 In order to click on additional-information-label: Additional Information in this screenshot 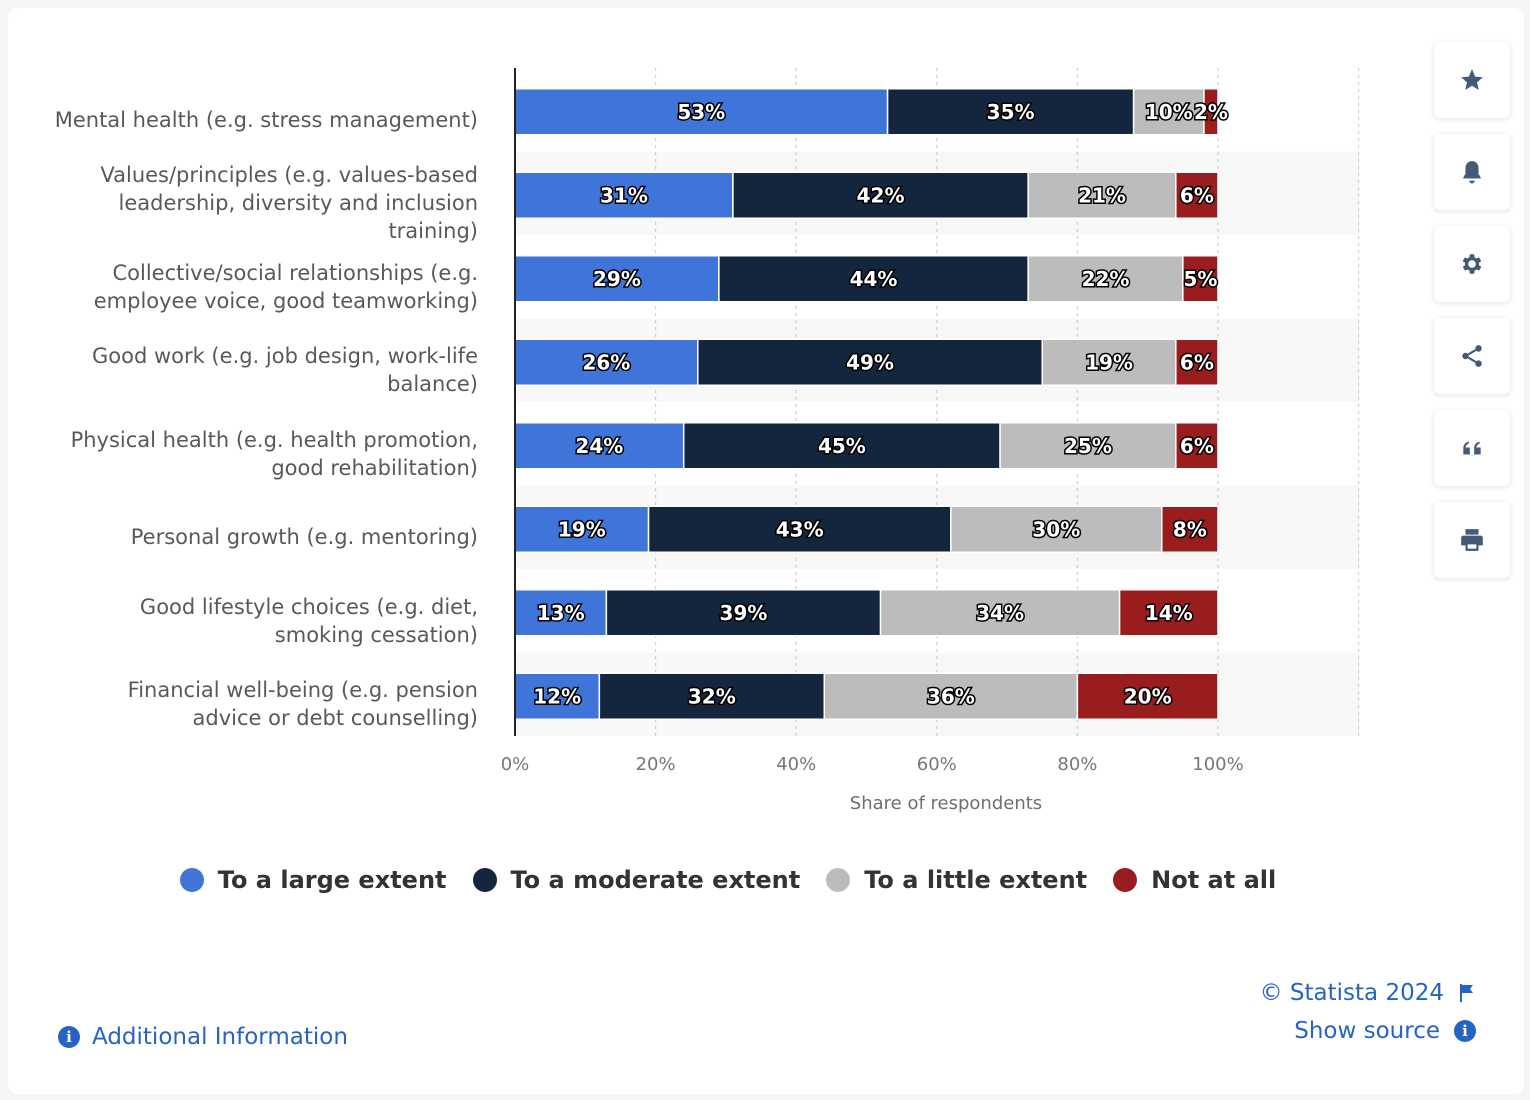, I will do `click(220, 1037)`.